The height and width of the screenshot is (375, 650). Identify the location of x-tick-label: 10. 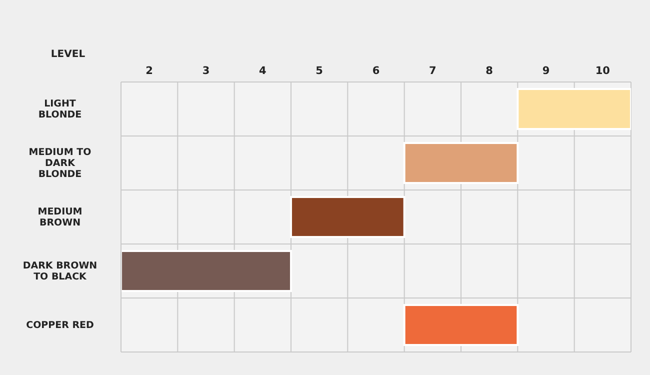
(602, 71).